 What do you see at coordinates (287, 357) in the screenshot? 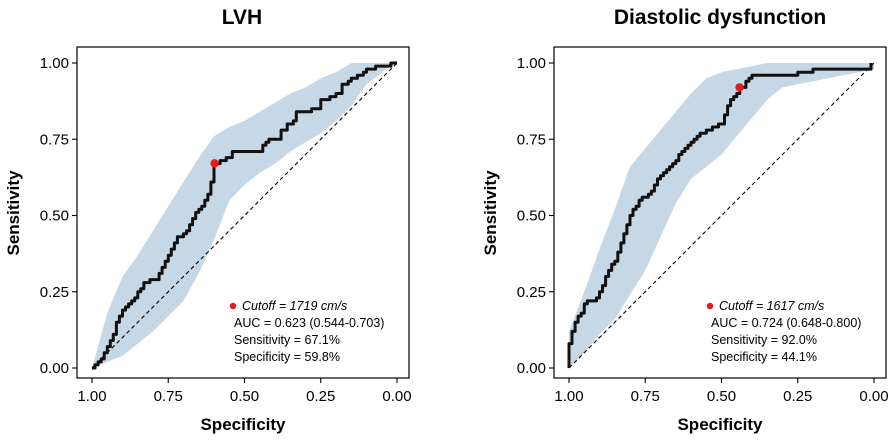
I see `annotation-specificity: Specificity = 59.8%` at bounding box center [287, 357].